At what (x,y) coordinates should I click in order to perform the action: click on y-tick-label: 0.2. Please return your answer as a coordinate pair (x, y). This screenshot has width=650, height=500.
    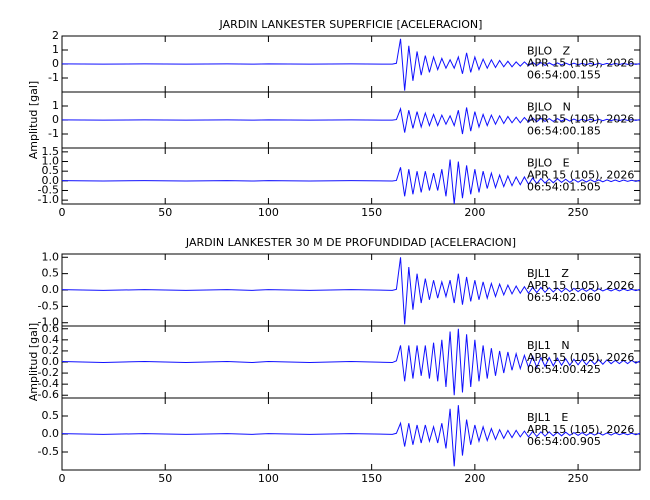
    Looking at the image, I should click on (51, 350).